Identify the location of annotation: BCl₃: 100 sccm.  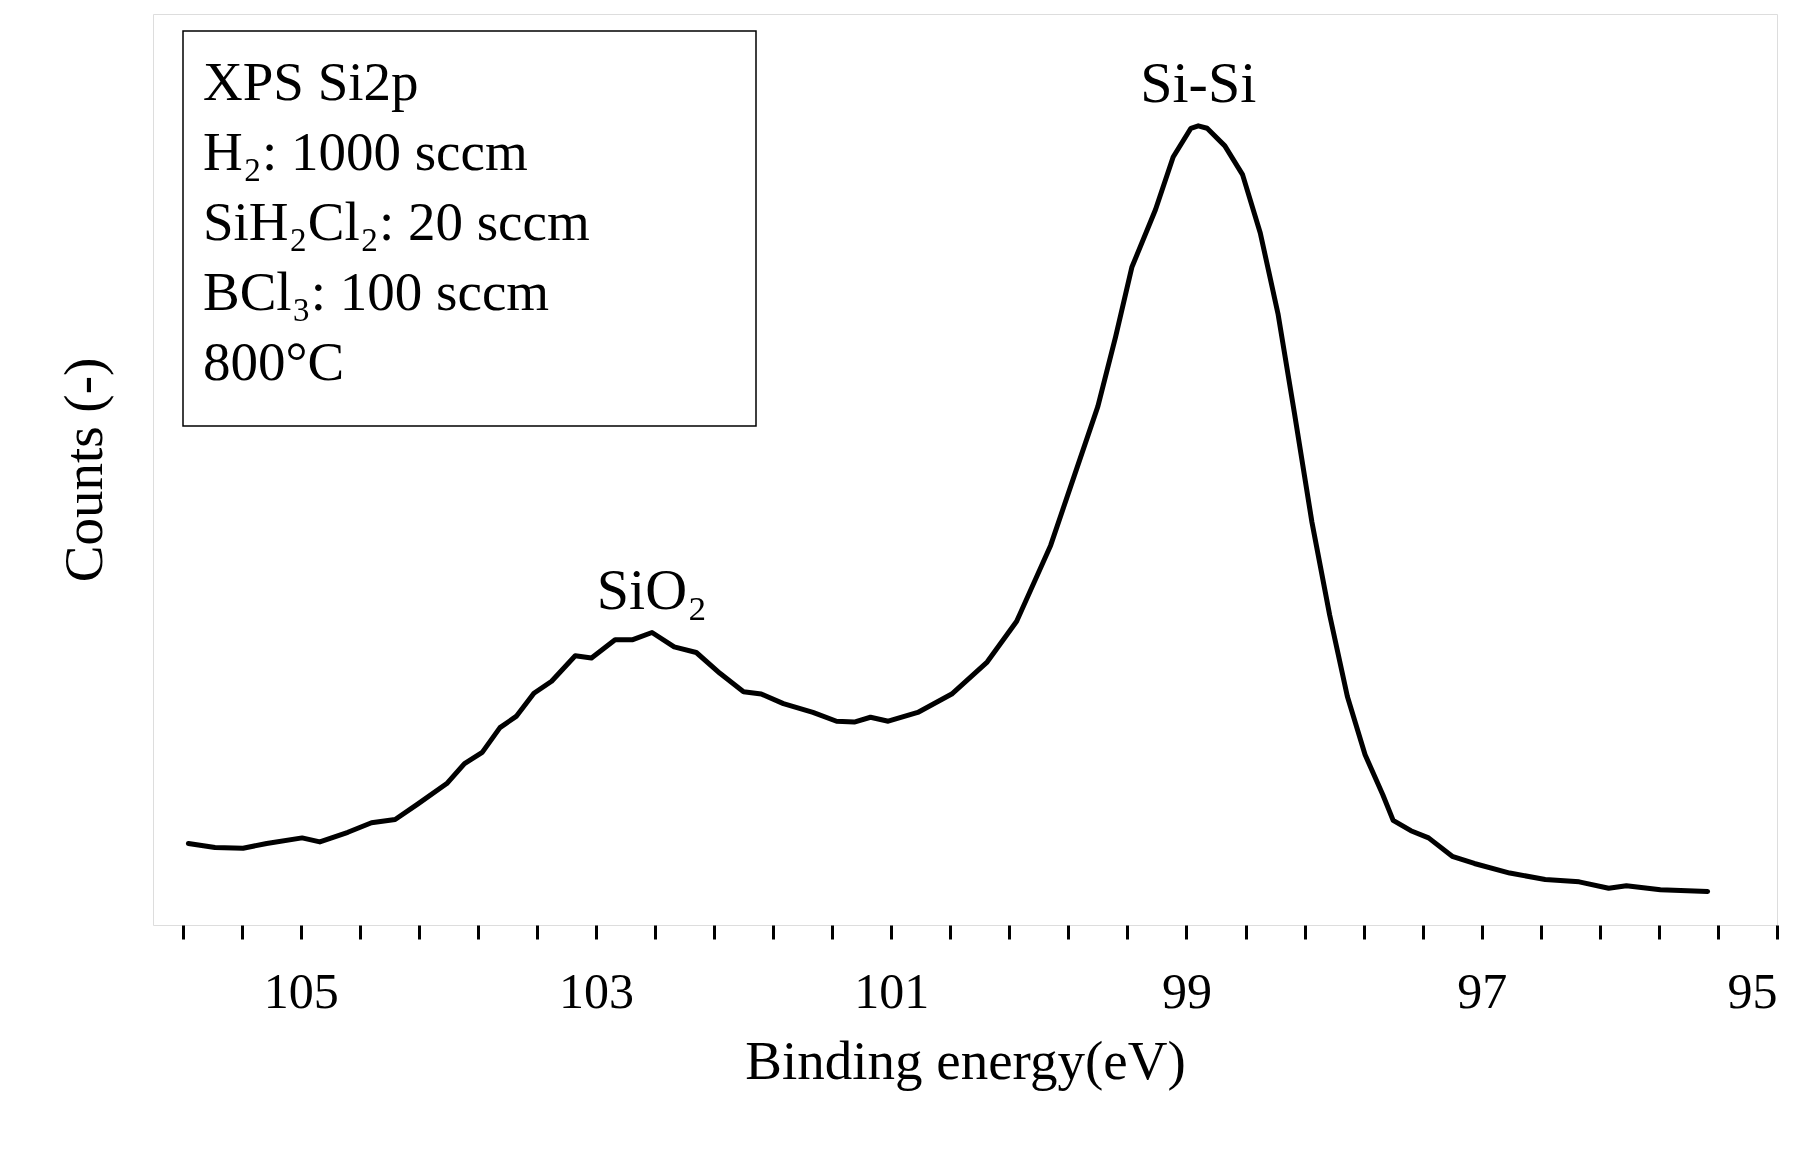
(376, 291).